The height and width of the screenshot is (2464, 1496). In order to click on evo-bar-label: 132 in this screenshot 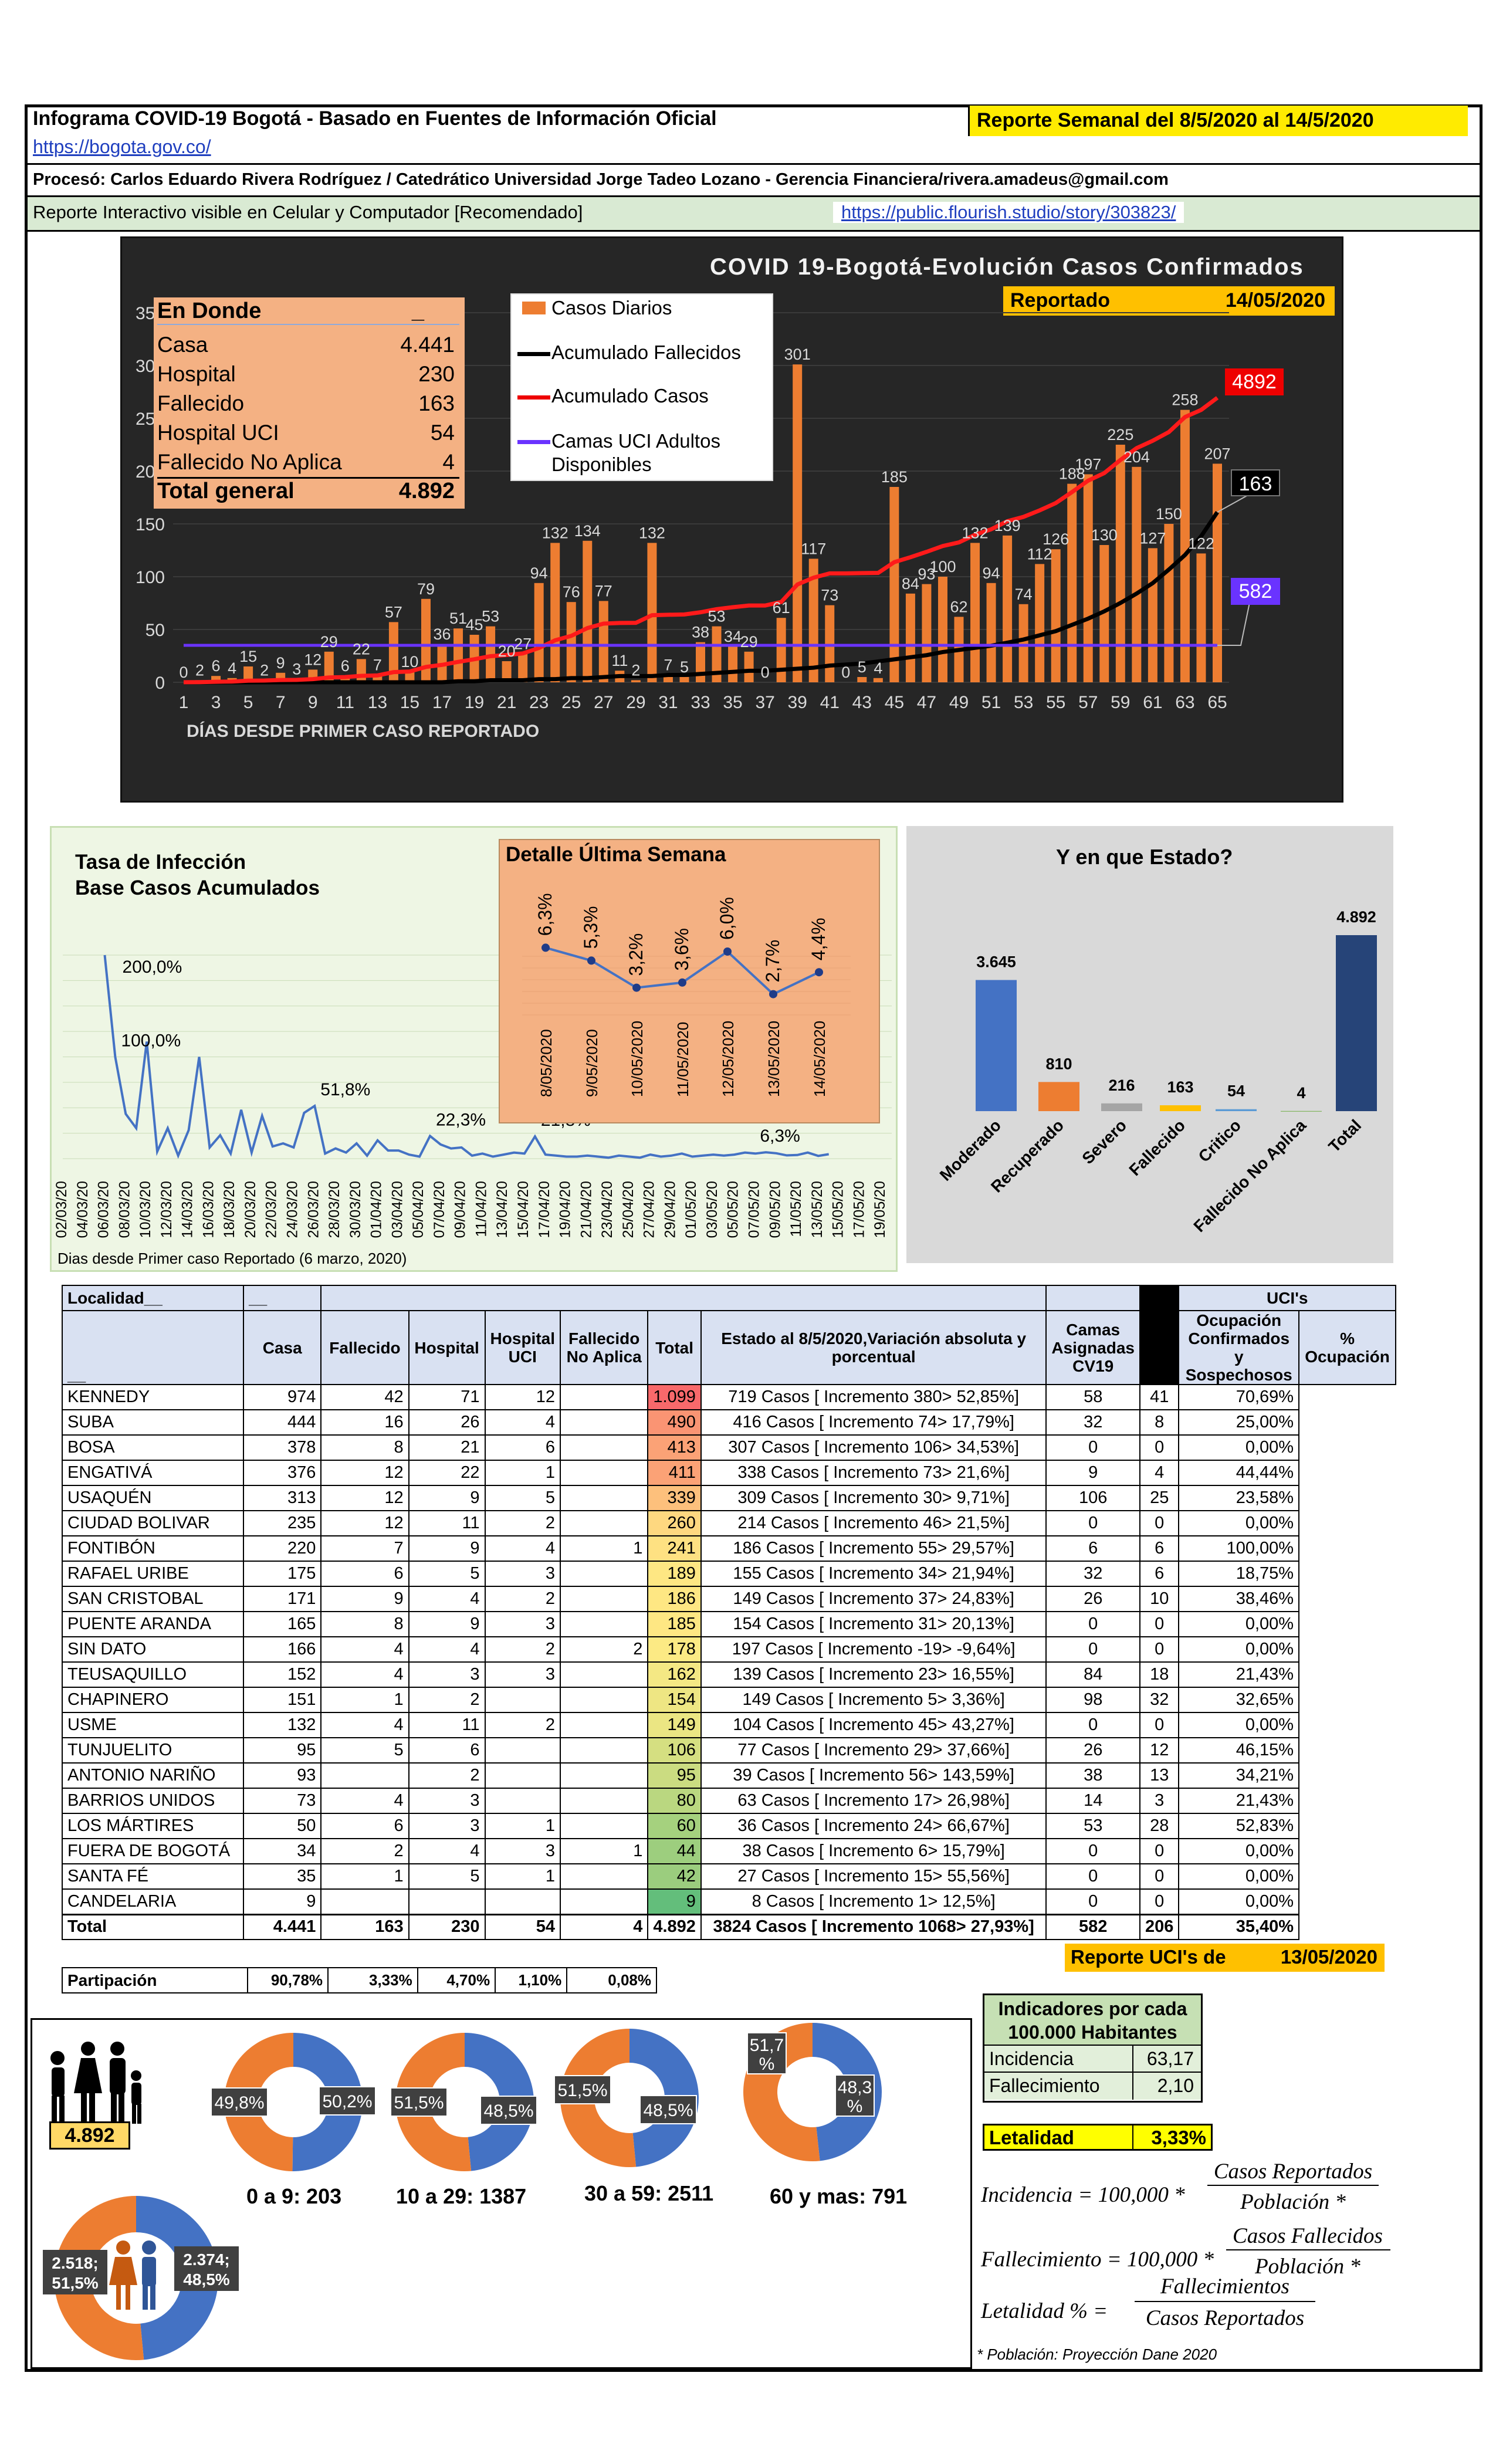, I will do `click(555, 532)`.